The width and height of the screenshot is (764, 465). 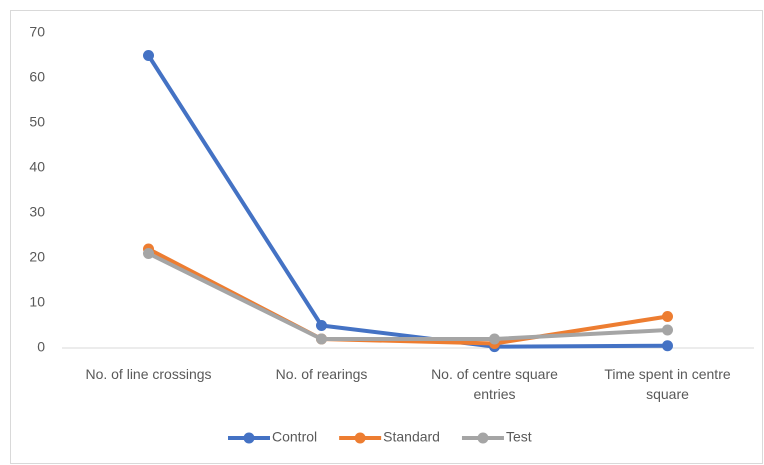 What do you see at coordinates (37, 77) in the screenshot?
I see `y-tick-label: 60` at bounding box center [37, 77].